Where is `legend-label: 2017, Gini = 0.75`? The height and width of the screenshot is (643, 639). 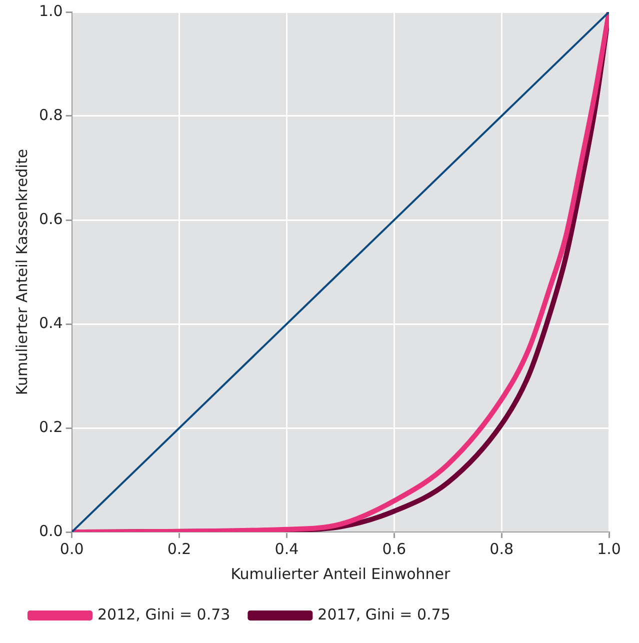 legend-label: 2017, Gini = 0.75 is located at coordinates (384, 614).